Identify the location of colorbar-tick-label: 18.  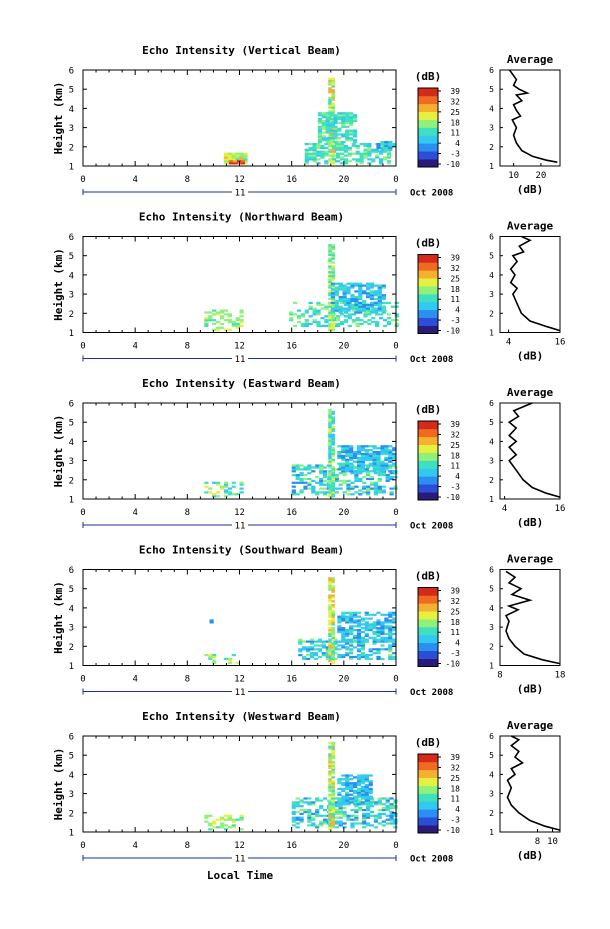
(455, 122).